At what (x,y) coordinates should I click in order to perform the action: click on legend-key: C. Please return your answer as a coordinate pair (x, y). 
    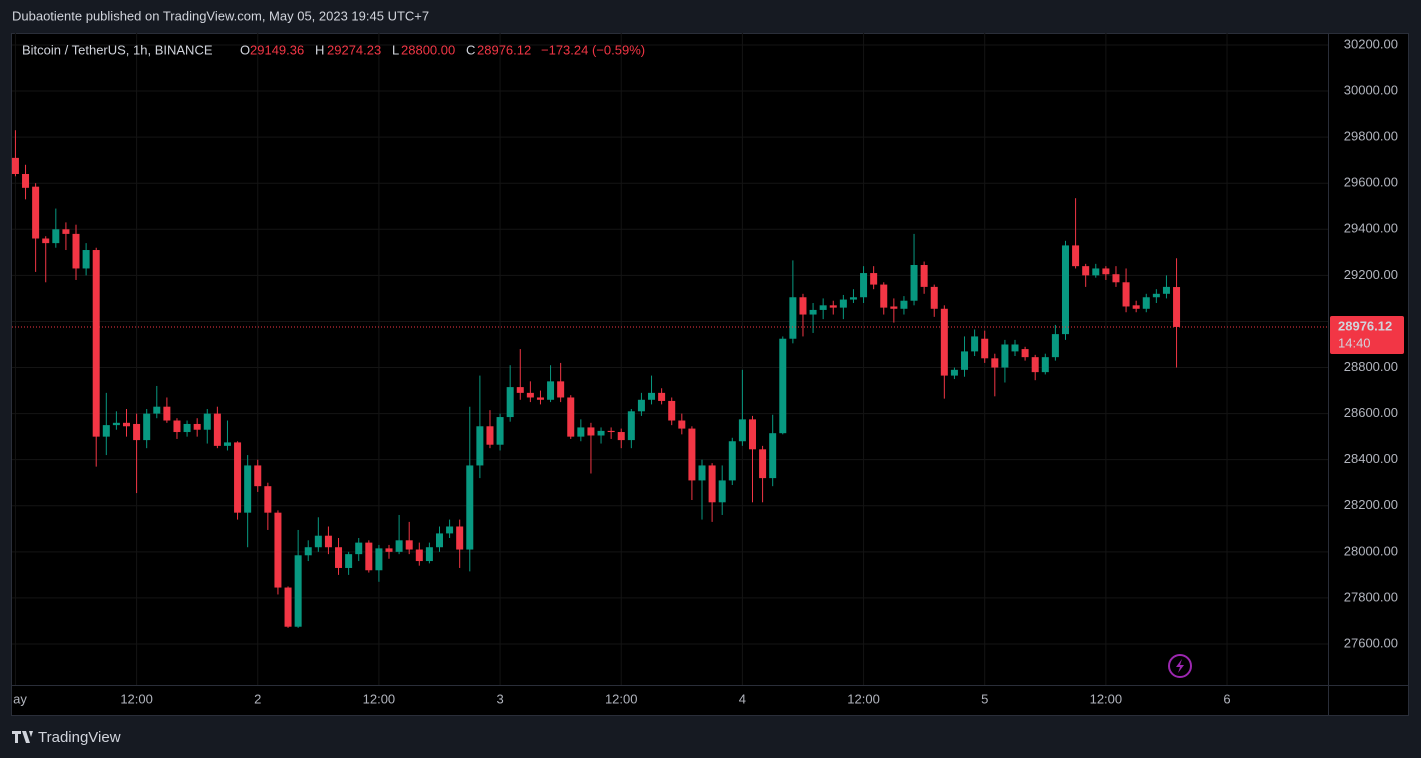
    Looking at the image, I should click on (470, 49).